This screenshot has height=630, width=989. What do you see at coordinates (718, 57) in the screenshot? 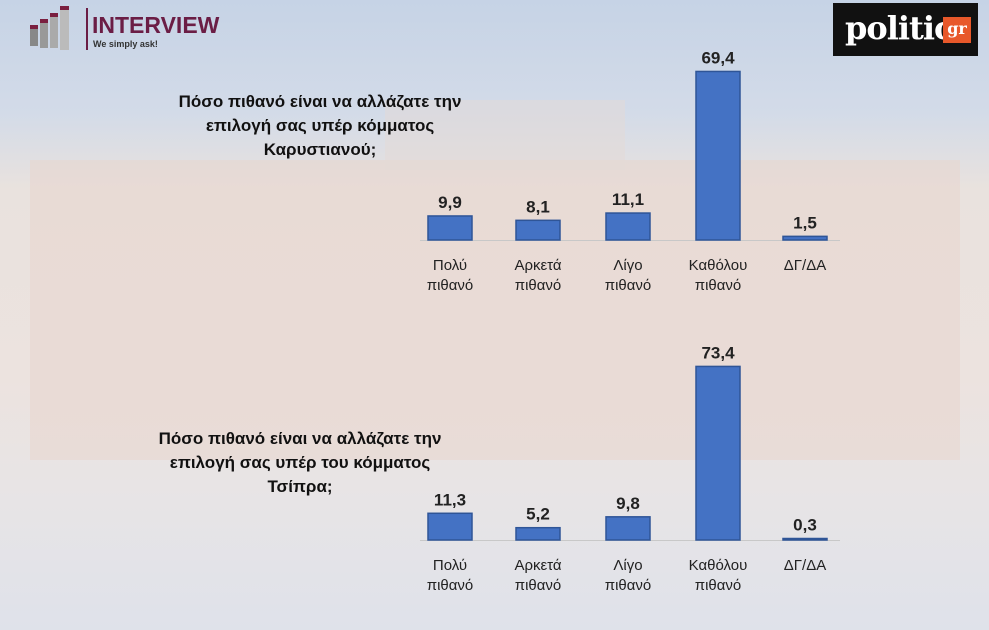
I see `value-label: 69,4` at bounding box center [718, 57].